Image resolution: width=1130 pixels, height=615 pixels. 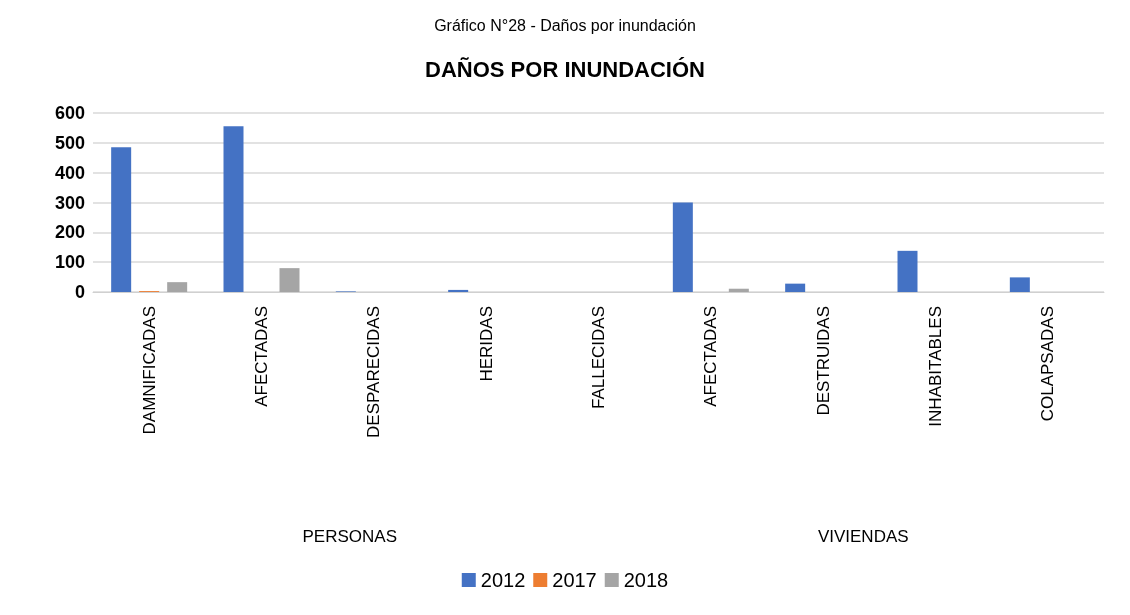 What do you see at coordinates (598, 357) in the screenshot?
I see `x-tick-label: FALLECIDAS` at bounding box center [598, 357].